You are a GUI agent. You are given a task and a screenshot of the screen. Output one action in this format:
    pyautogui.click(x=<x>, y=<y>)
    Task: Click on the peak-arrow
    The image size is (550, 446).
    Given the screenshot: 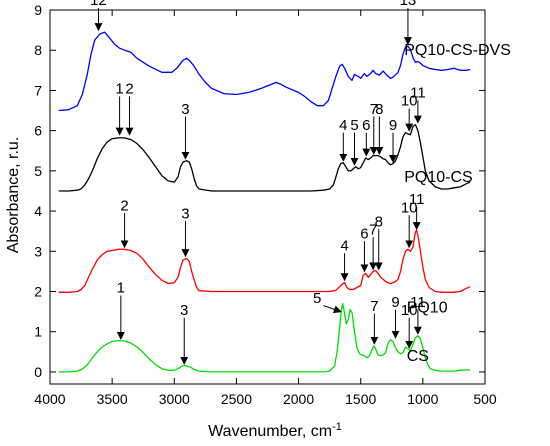 What is the action you would take?
    pyautogui.click(x=332, y=309)
    